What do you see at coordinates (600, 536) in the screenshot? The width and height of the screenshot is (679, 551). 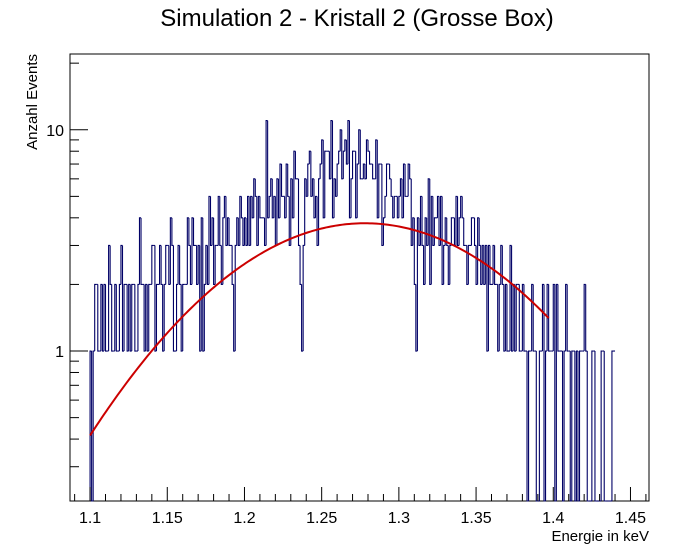 I see `x-axis-title: Energie in keV` at bounding box center [600, 536].